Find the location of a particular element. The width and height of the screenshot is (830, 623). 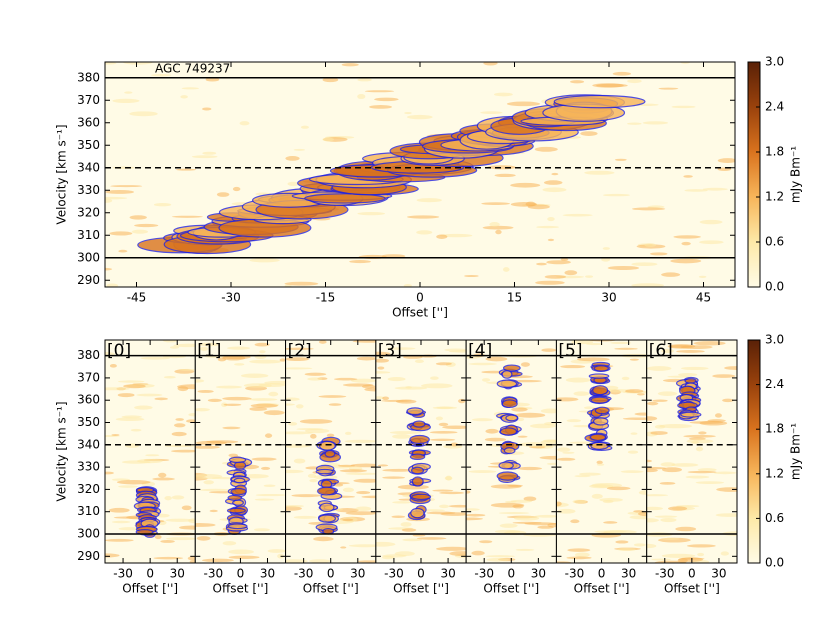

x-tick-label: 45 is located at coordinates (703, 298).